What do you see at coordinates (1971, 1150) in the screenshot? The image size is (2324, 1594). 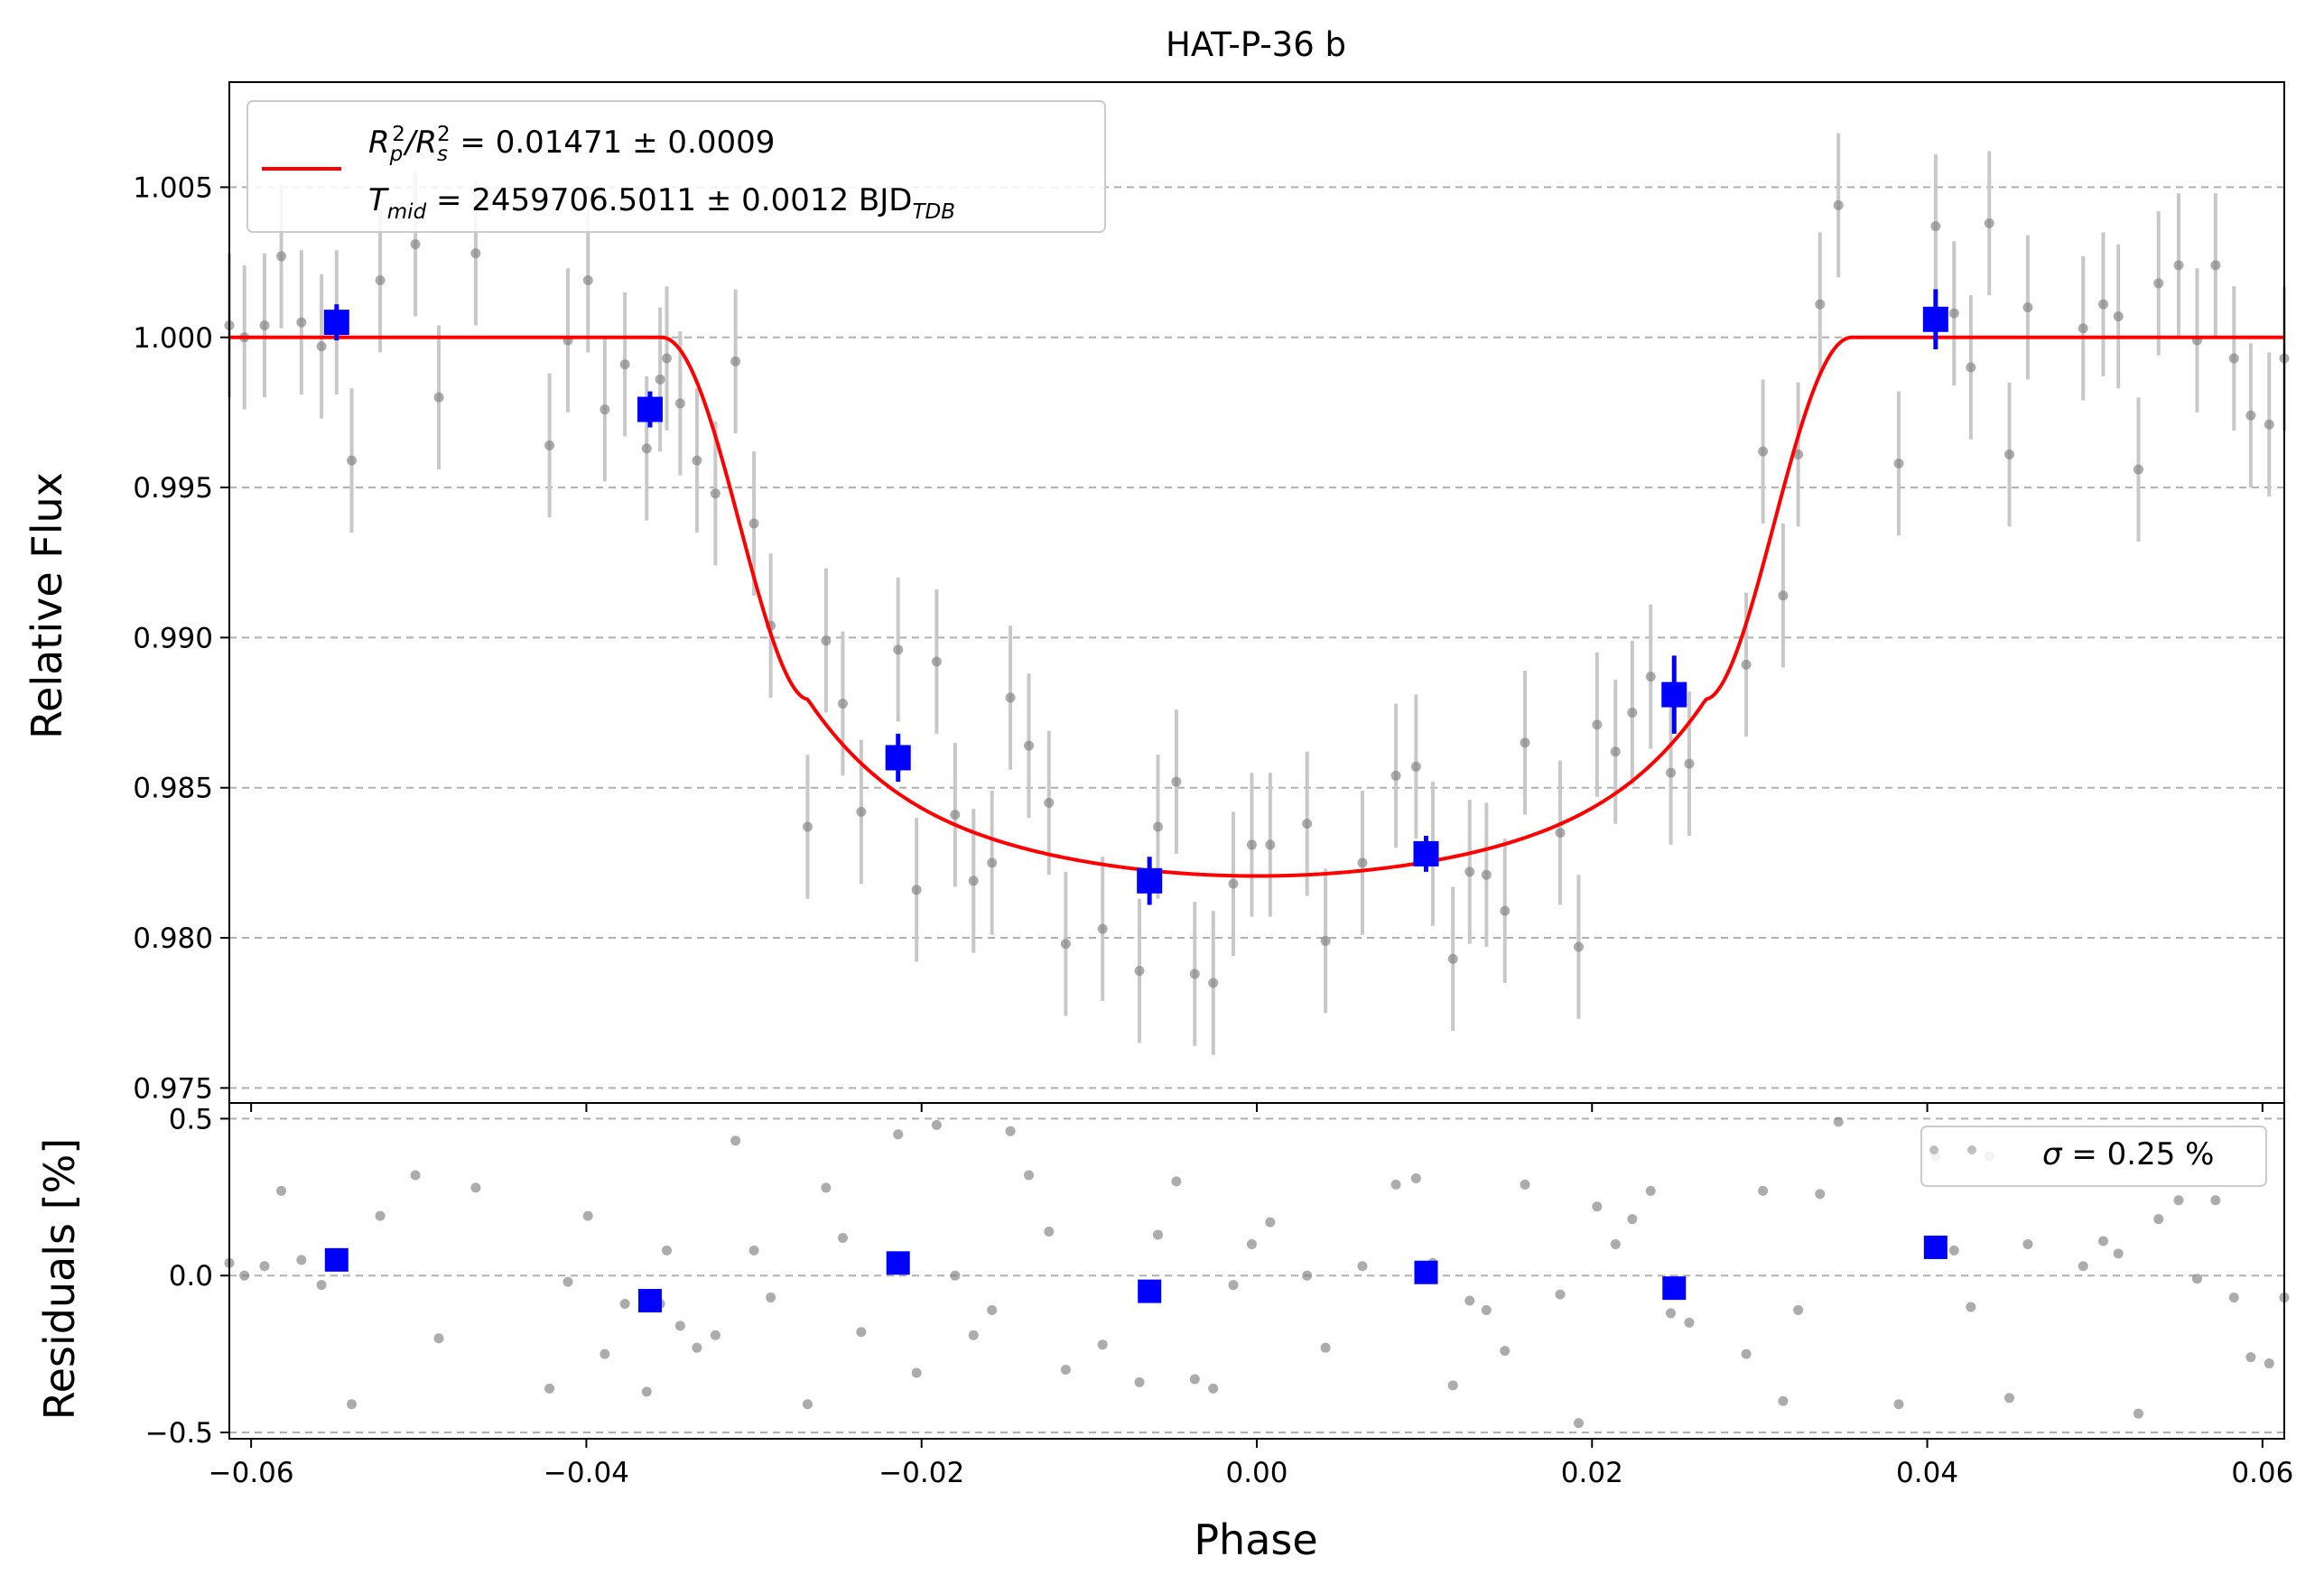 I see `residuals-legend-marker` at bounding box center [1971, 1150].